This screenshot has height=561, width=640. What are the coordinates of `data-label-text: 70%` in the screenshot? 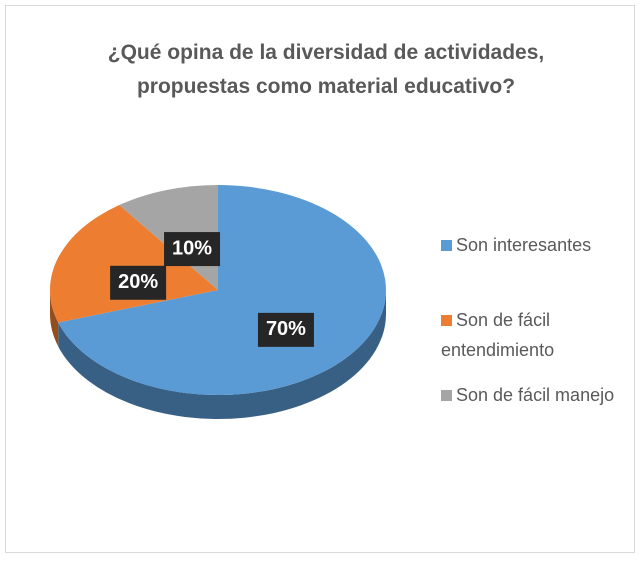 It's located at (286, 329).